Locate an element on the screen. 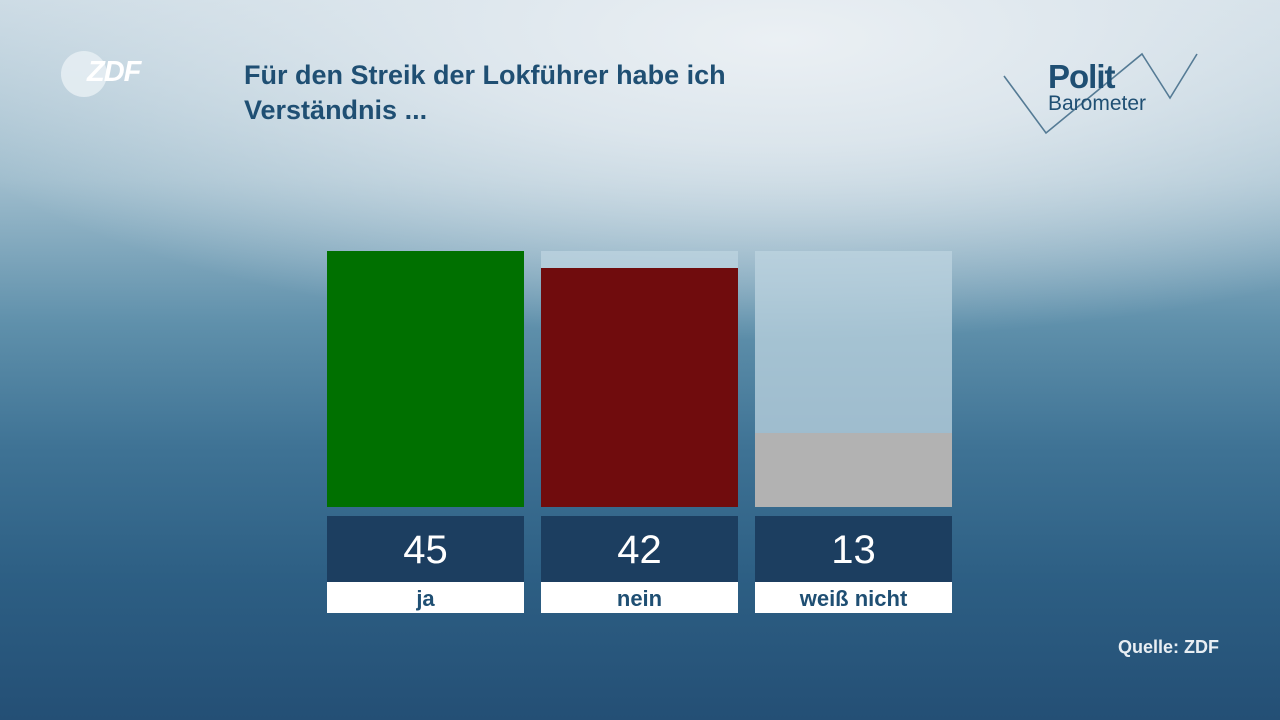 This screenshot has width=1280, height=720. zigzag-line-icon is located at coordinates (1100, 93).